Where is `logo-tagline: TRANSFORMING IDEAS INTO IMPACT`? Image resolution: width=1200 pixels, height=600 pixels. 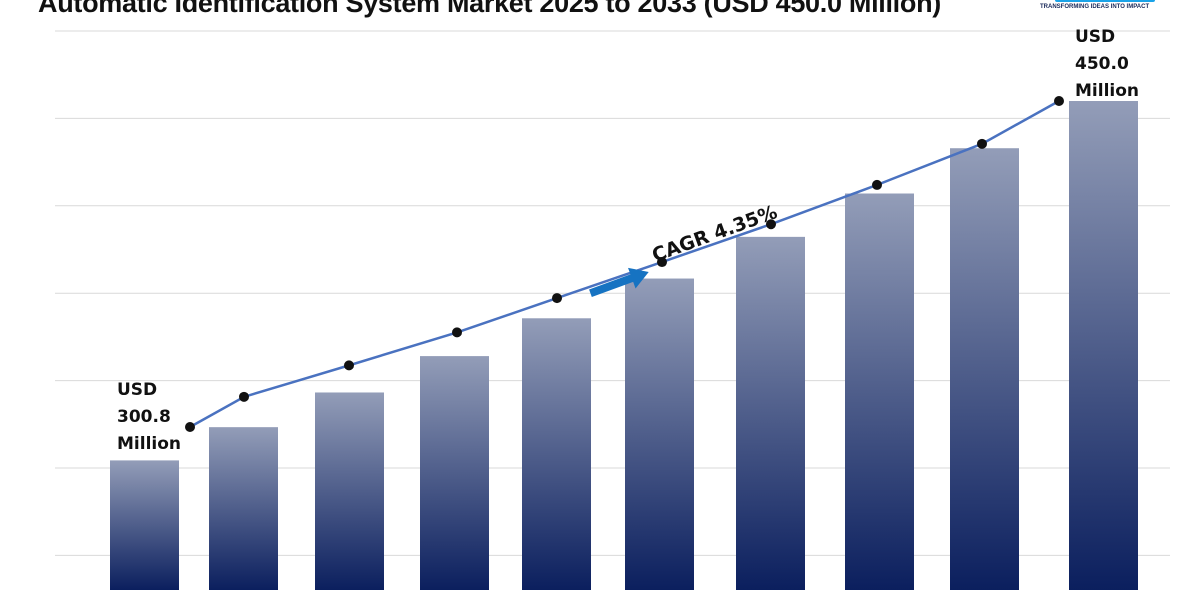 logo-tagline: TRANSFORMING IDEAS INTO IMPACT is located at coordinates (1095, 7).